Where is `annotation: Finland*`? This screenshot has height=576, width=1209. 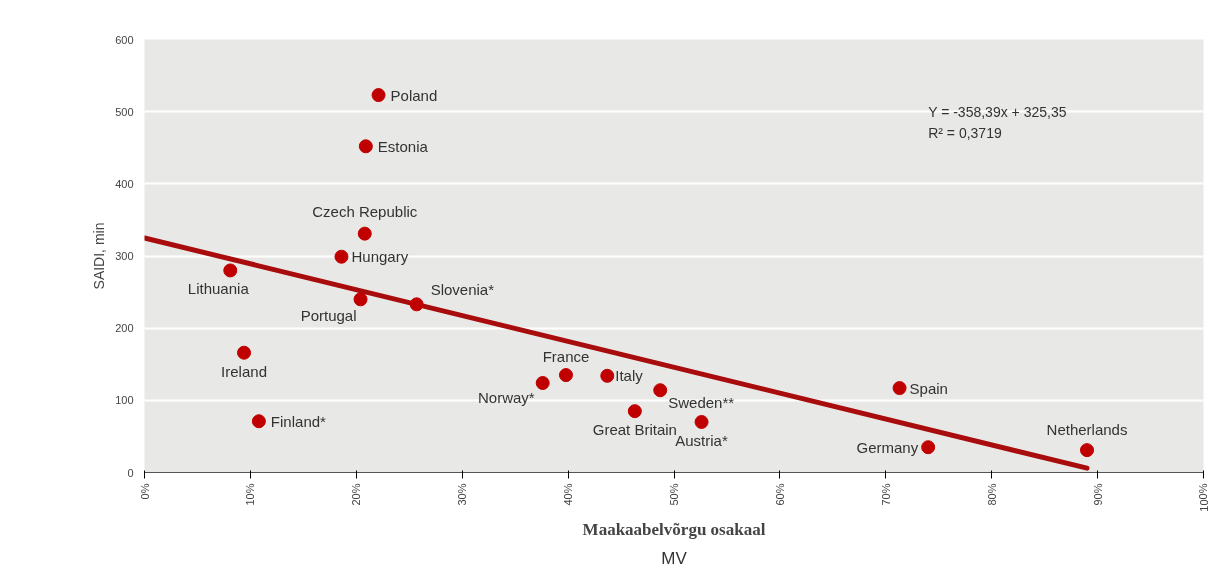
annotation: Finland* is located at coordinates (298, 421).